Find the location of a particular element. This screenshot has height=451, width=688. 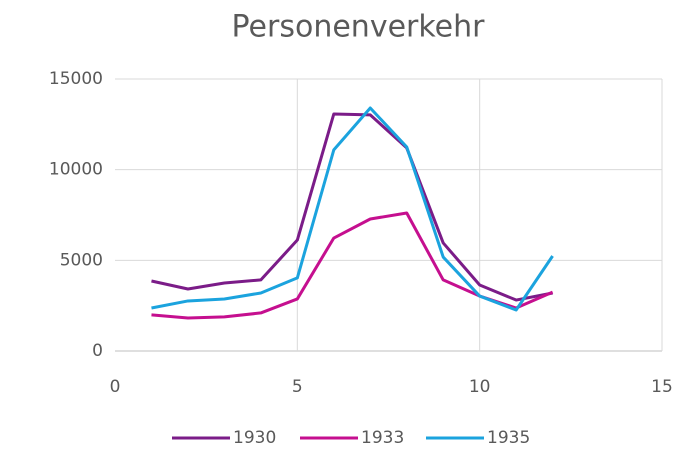

legend-label: 1930 is located at coordinates (254, 438).